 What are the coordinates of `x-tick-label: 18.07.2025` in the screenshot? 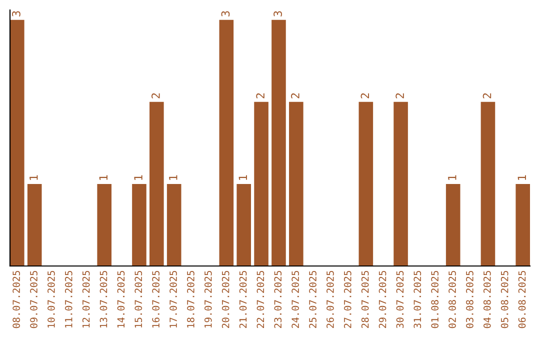 It's located at (190, 299).